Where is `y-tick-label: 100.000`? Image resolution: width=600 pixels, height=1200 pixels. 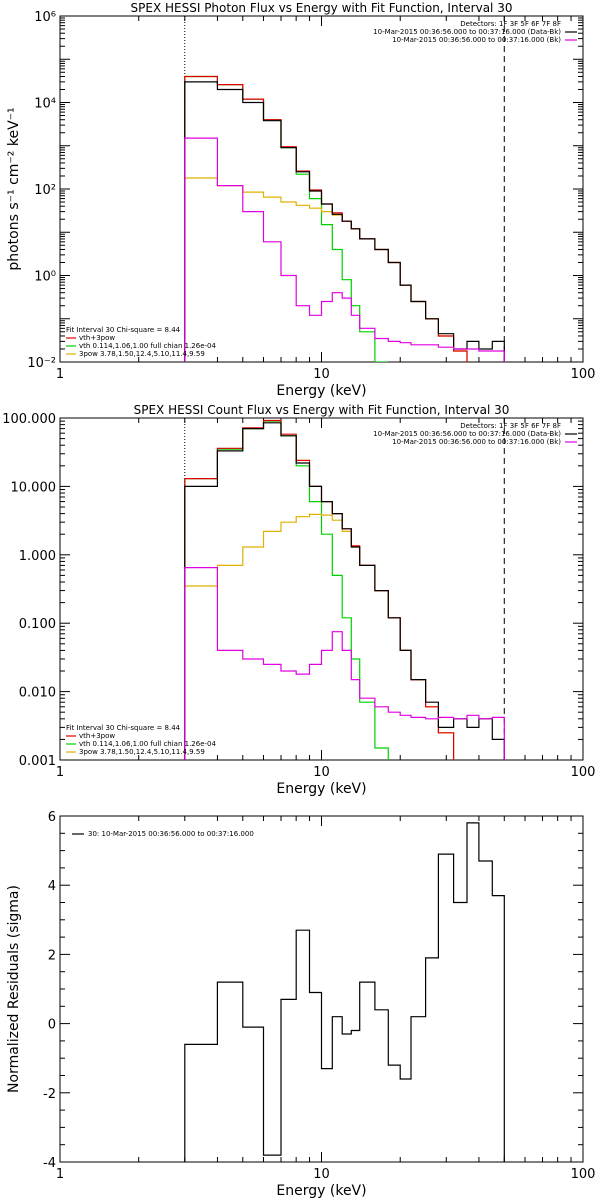
y-tick-label: 100.000 is located at coordinates (29, 419).